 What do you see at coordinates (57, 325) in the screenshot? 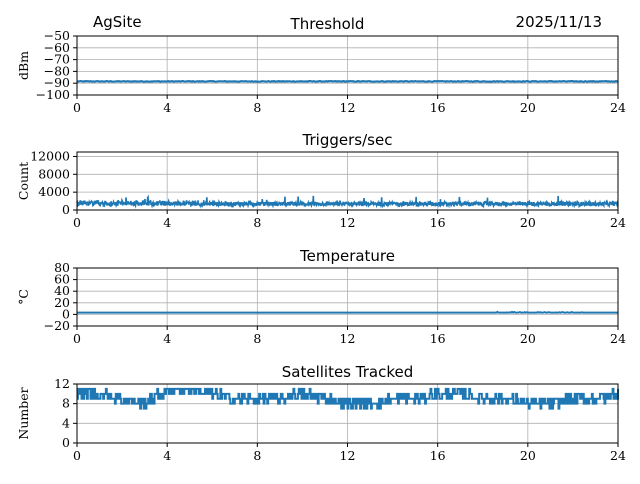
I see `temperature-ytick-label-5: −20` at bounding box center [57, 325].